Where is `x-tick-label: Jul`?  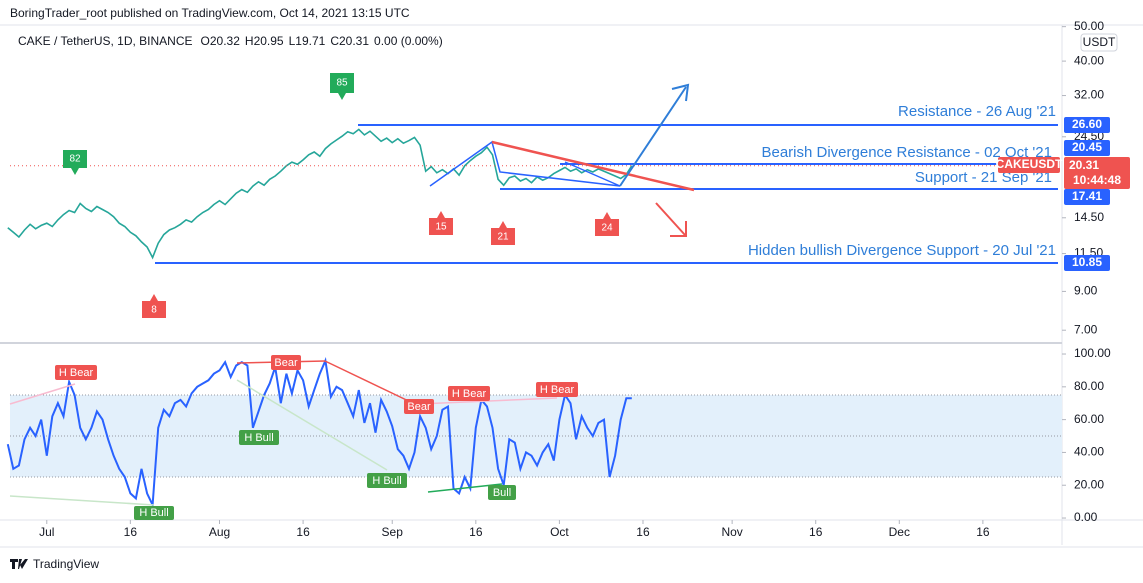 x-tick-label: Jul is located at coordinates (46, 532).